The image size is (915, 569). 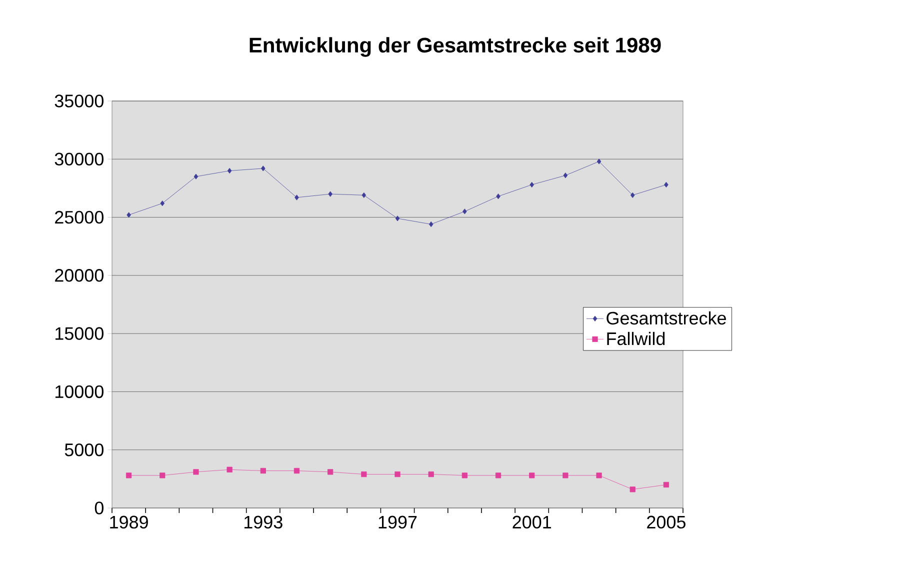 What do you see at coordinates (80, 333) in the screenshot?
I see `y-tick-label: 15000` at bounding box center [80, 333].